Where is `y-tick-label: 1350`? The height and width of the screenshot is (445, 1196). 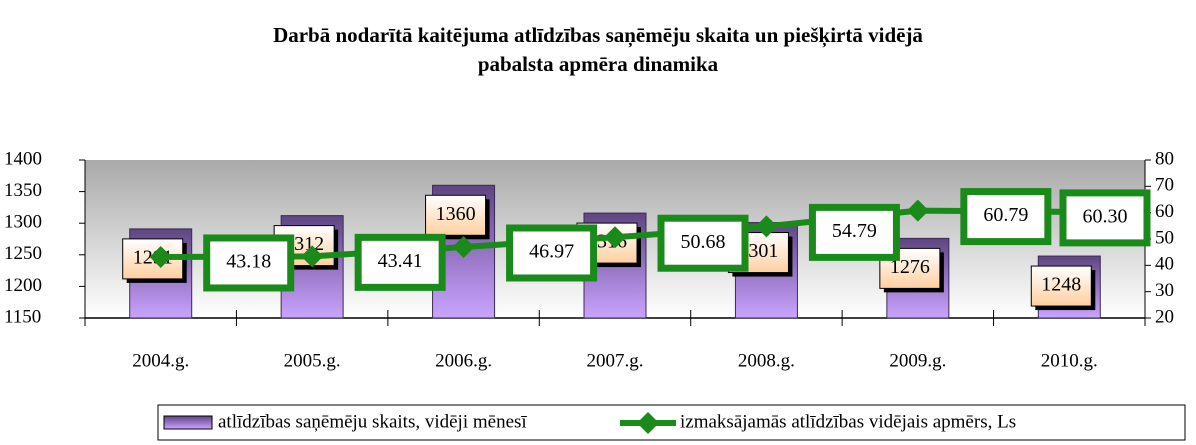 y-tick-label: 1350 is located at coordinates (23, 190).